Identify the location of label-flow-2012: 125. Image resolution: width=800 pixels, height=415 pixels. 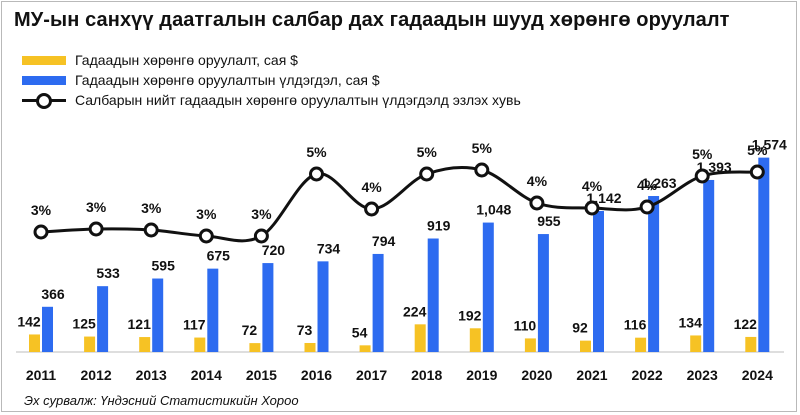
(84, 324).